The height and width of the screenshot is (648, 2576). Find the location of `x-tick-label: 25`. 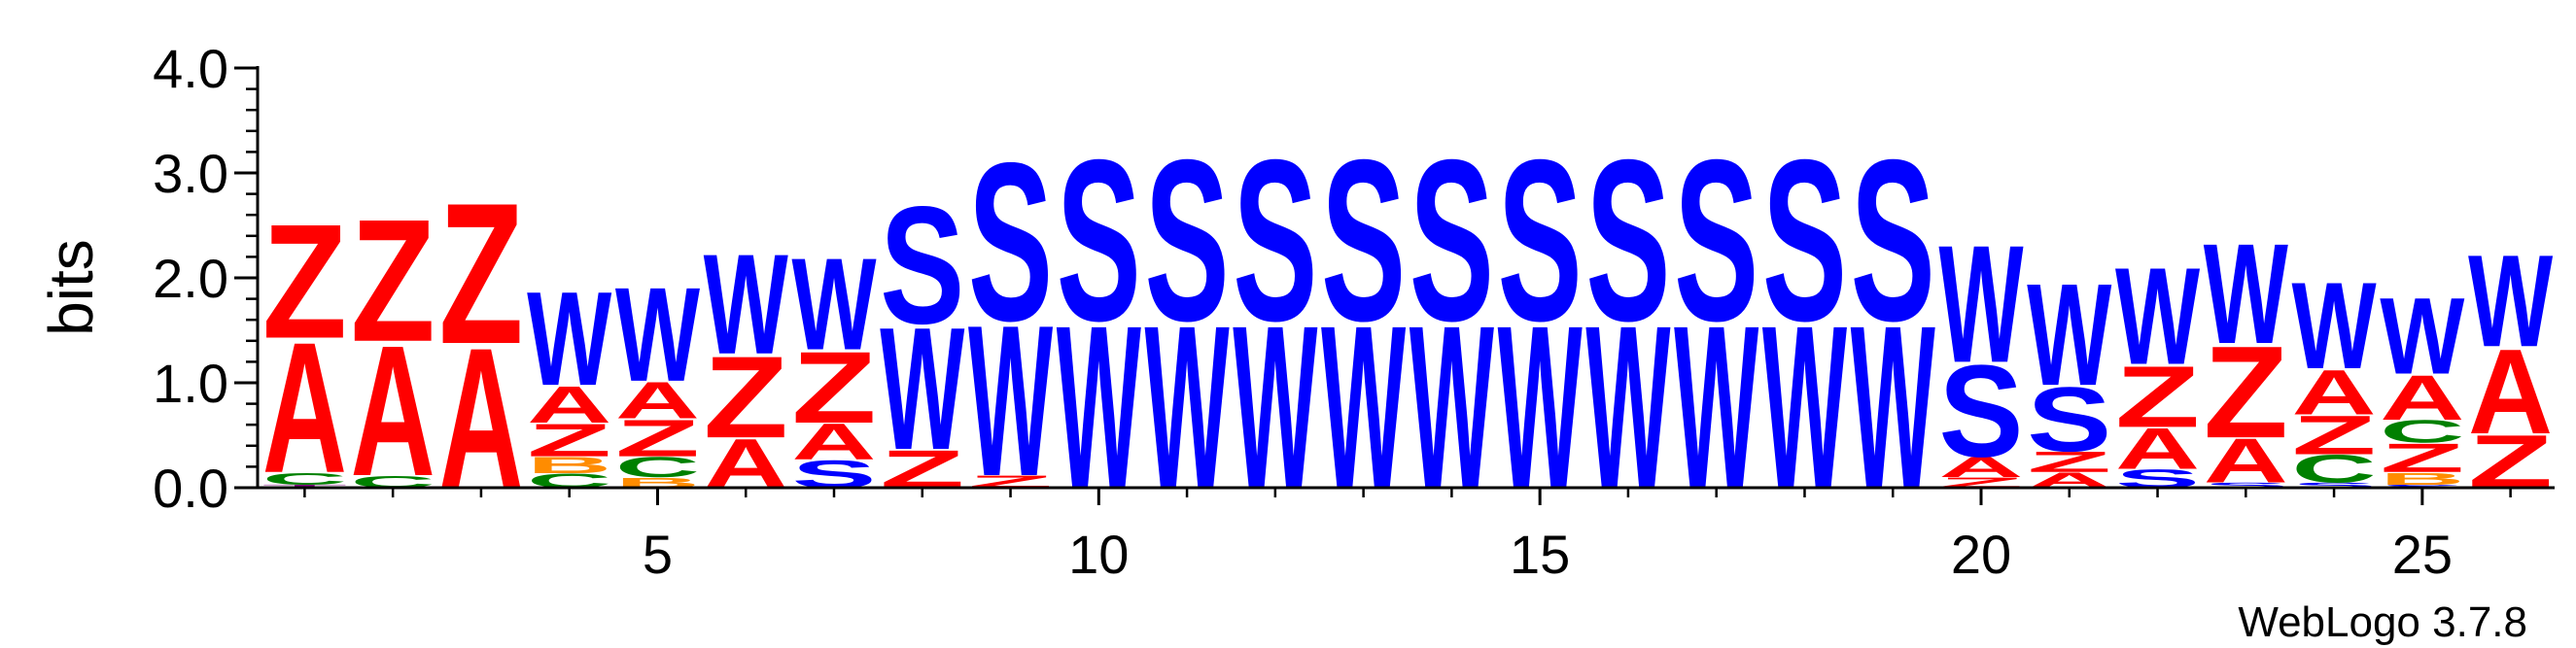

x-tick-label: 25 is located at coordinates (2422, 554).